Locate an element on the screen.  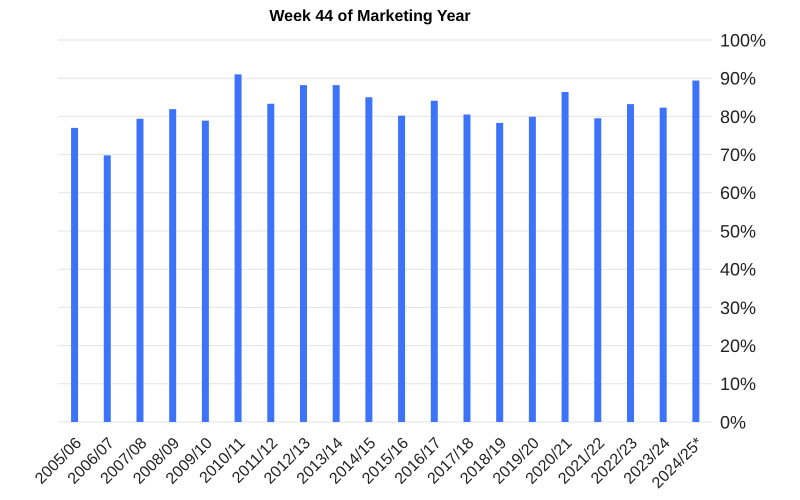
y-tick-label: 0% is located at coordinates (733, 422).